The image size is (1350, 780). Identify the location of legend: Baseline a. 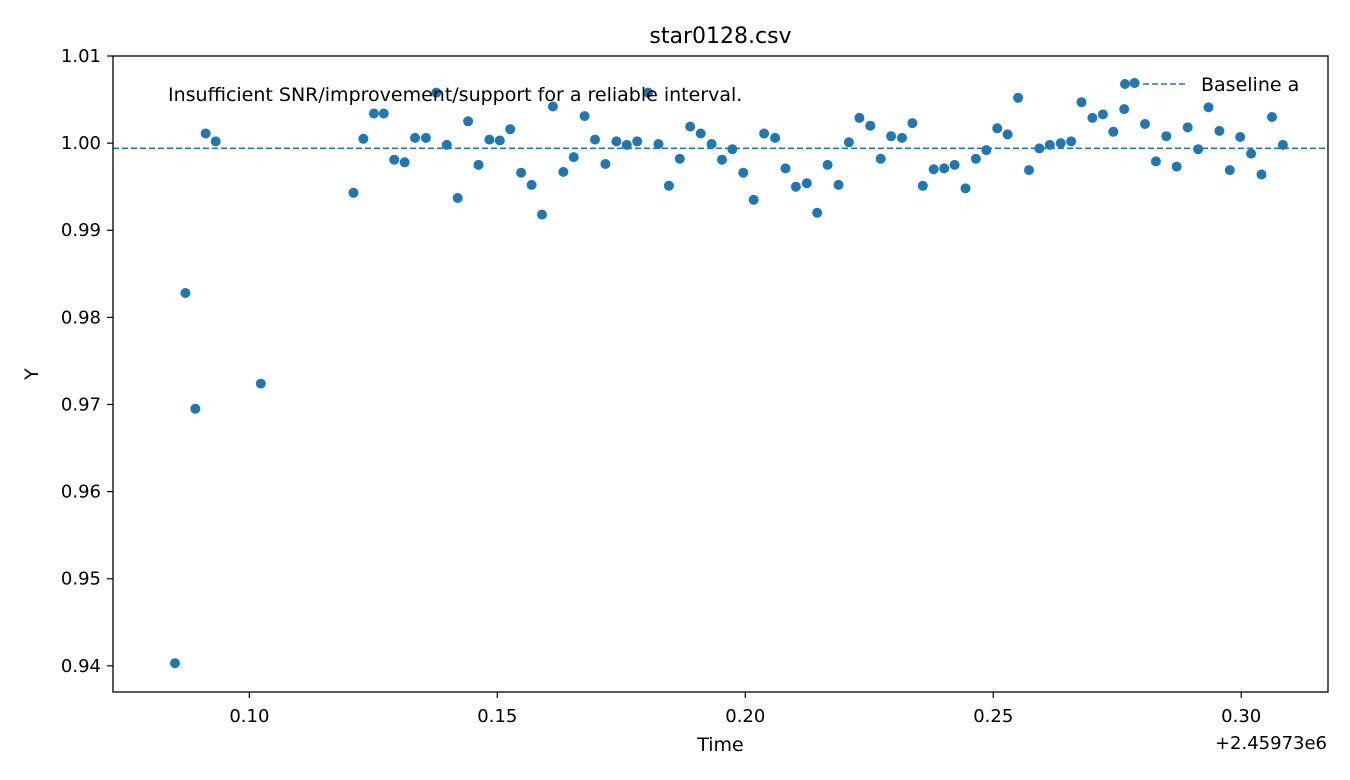
(1209, 85).